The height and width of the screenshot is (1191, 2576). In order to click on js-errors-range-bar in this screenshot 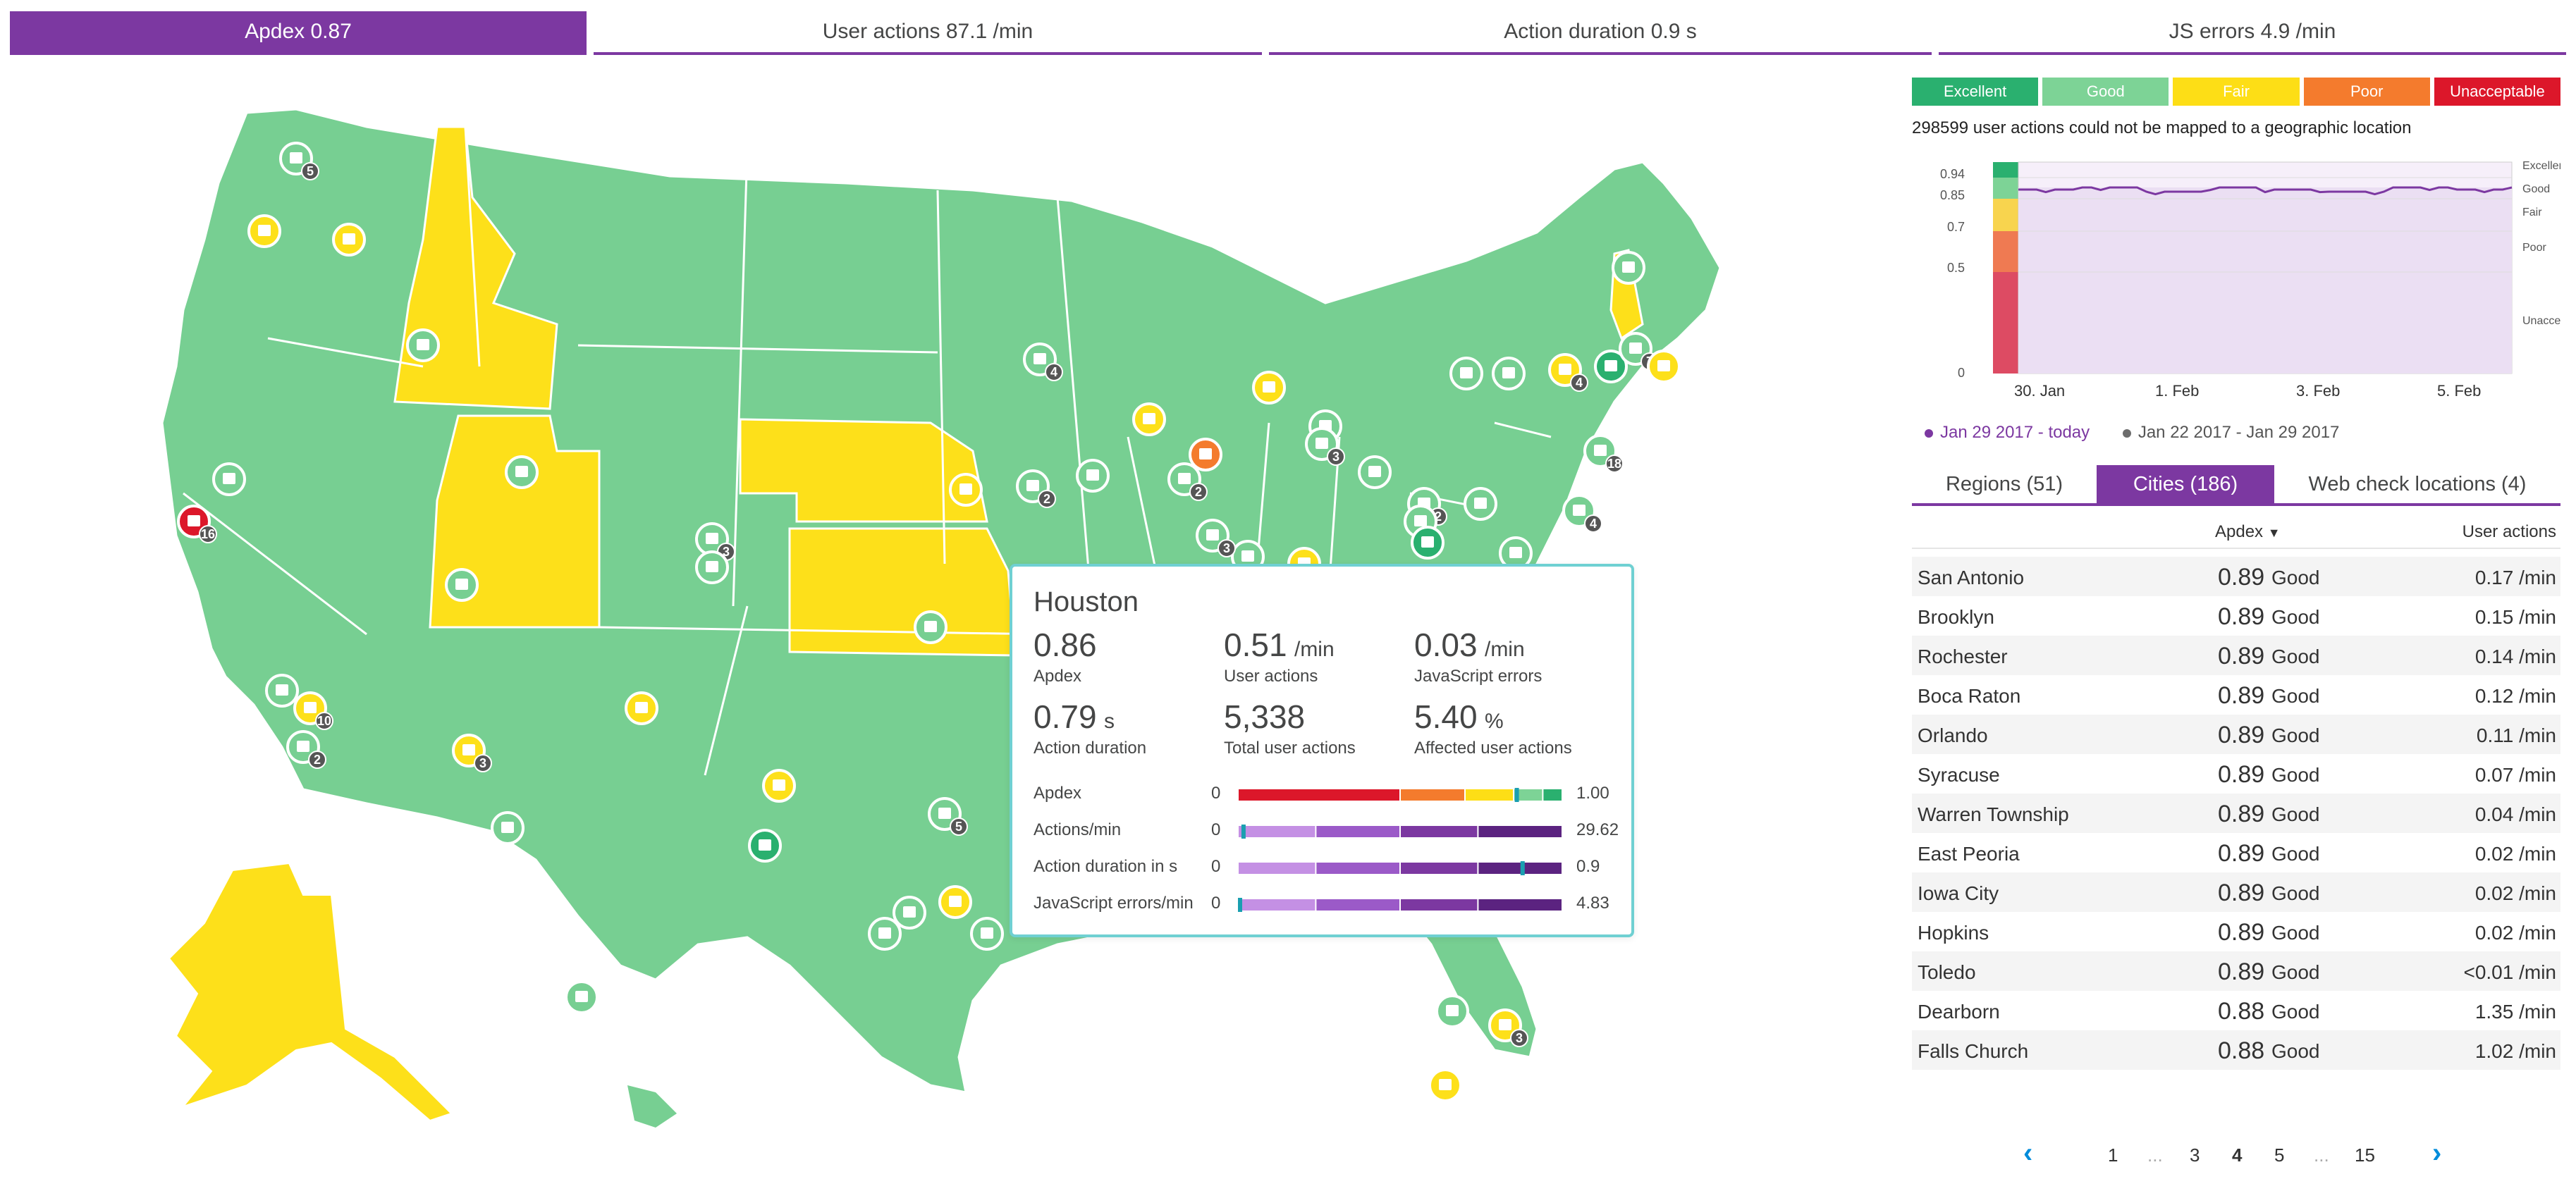, I will do `click(1400, 905)`.